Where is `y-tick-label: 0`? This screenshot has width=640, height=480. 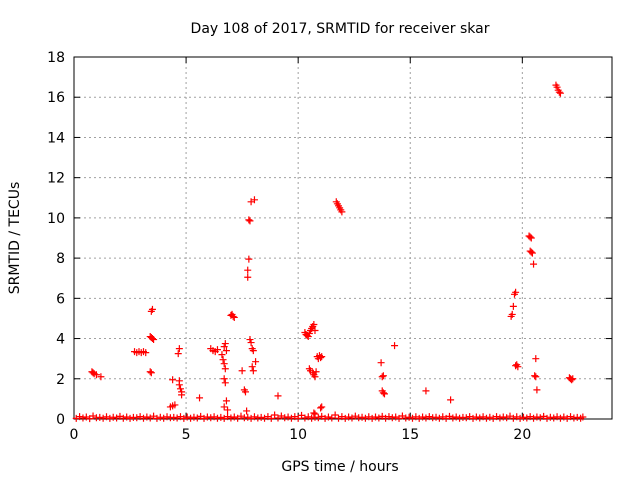 y-tick-label: 0 is located at coordinates (60, 420).